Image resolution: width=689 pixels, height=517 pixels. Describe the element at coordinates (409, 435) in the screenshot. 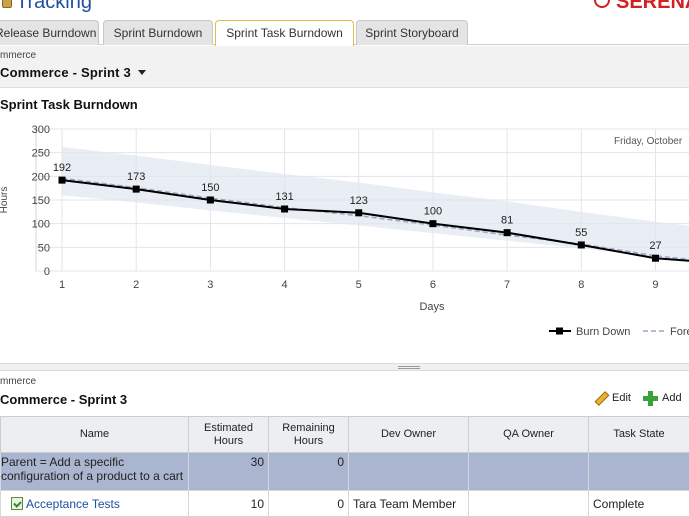

I see `column-header-dev-owner: Dev Owner` at that location.